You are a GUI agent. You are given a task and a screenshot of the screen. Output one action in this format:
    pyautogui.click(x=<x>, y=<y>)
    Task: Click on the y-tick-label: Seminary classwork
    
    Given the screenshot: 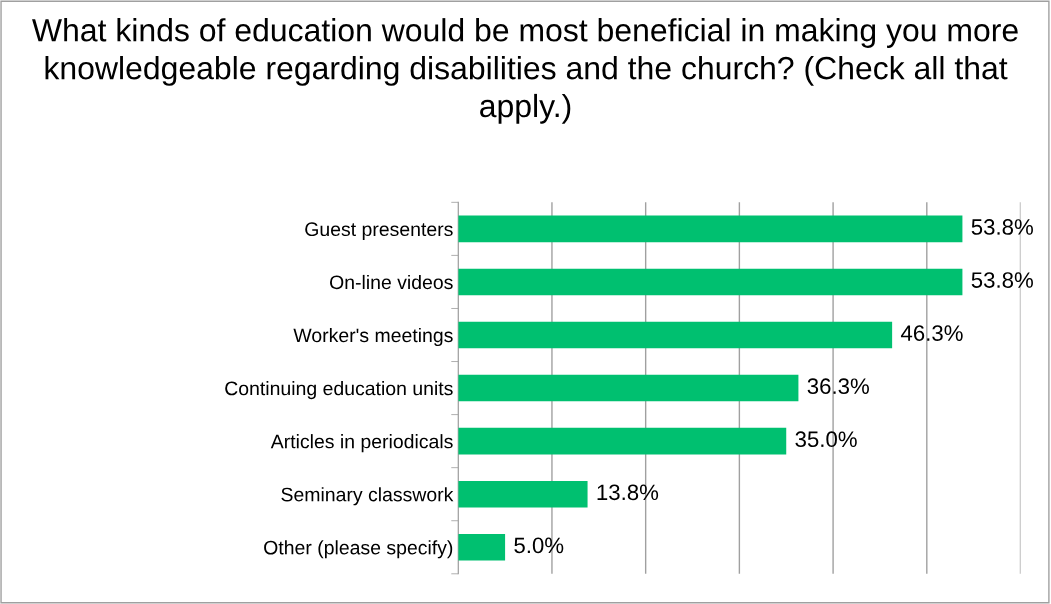 What is the action you would take?
    pyautogui.click(x=367, y=496)
    